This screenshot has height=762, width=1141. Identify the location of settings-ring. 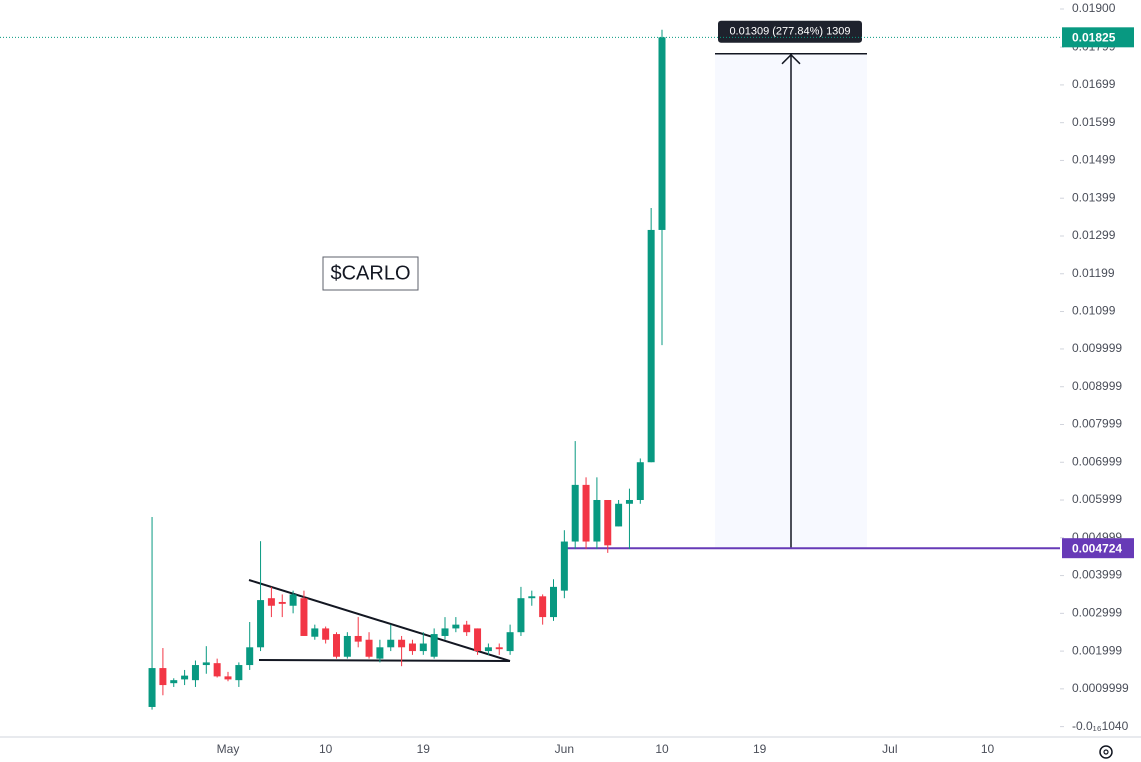
(1106, 752).